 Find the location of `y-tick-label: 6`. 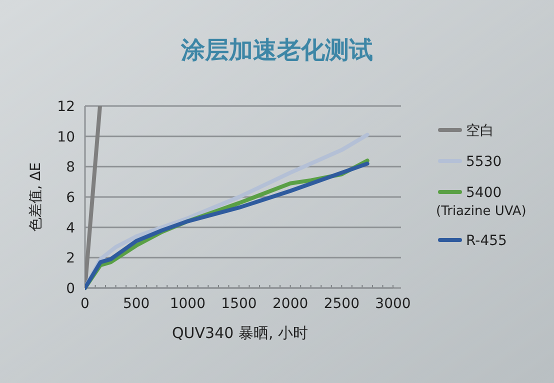

y-tick-label: 6 is located at coordinates (71, 198).